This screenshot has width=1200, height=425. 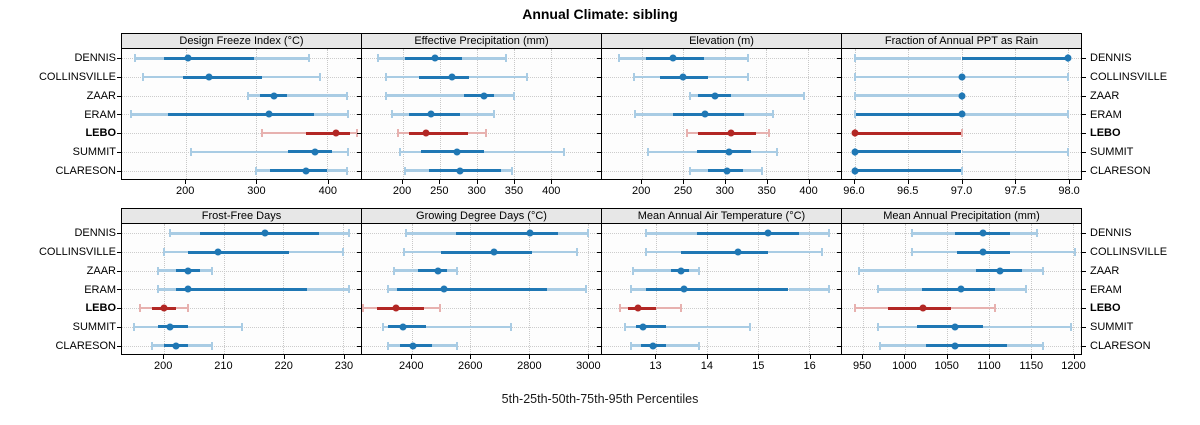 I want to click on axis-tick-label: 300, so click(x=256, y=191).